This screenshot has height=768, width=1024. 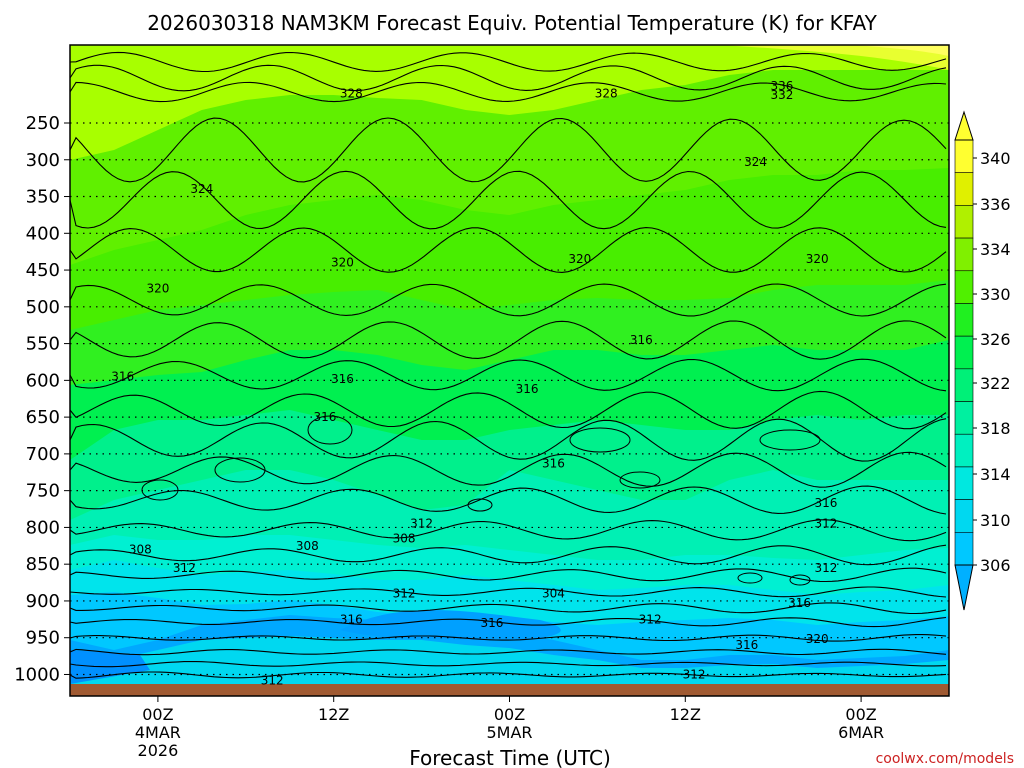 What do you see at coordinates (995, 428) in the screenshot?
I see `colorbar-tick-label: 318` at bounding box center [995, 428].